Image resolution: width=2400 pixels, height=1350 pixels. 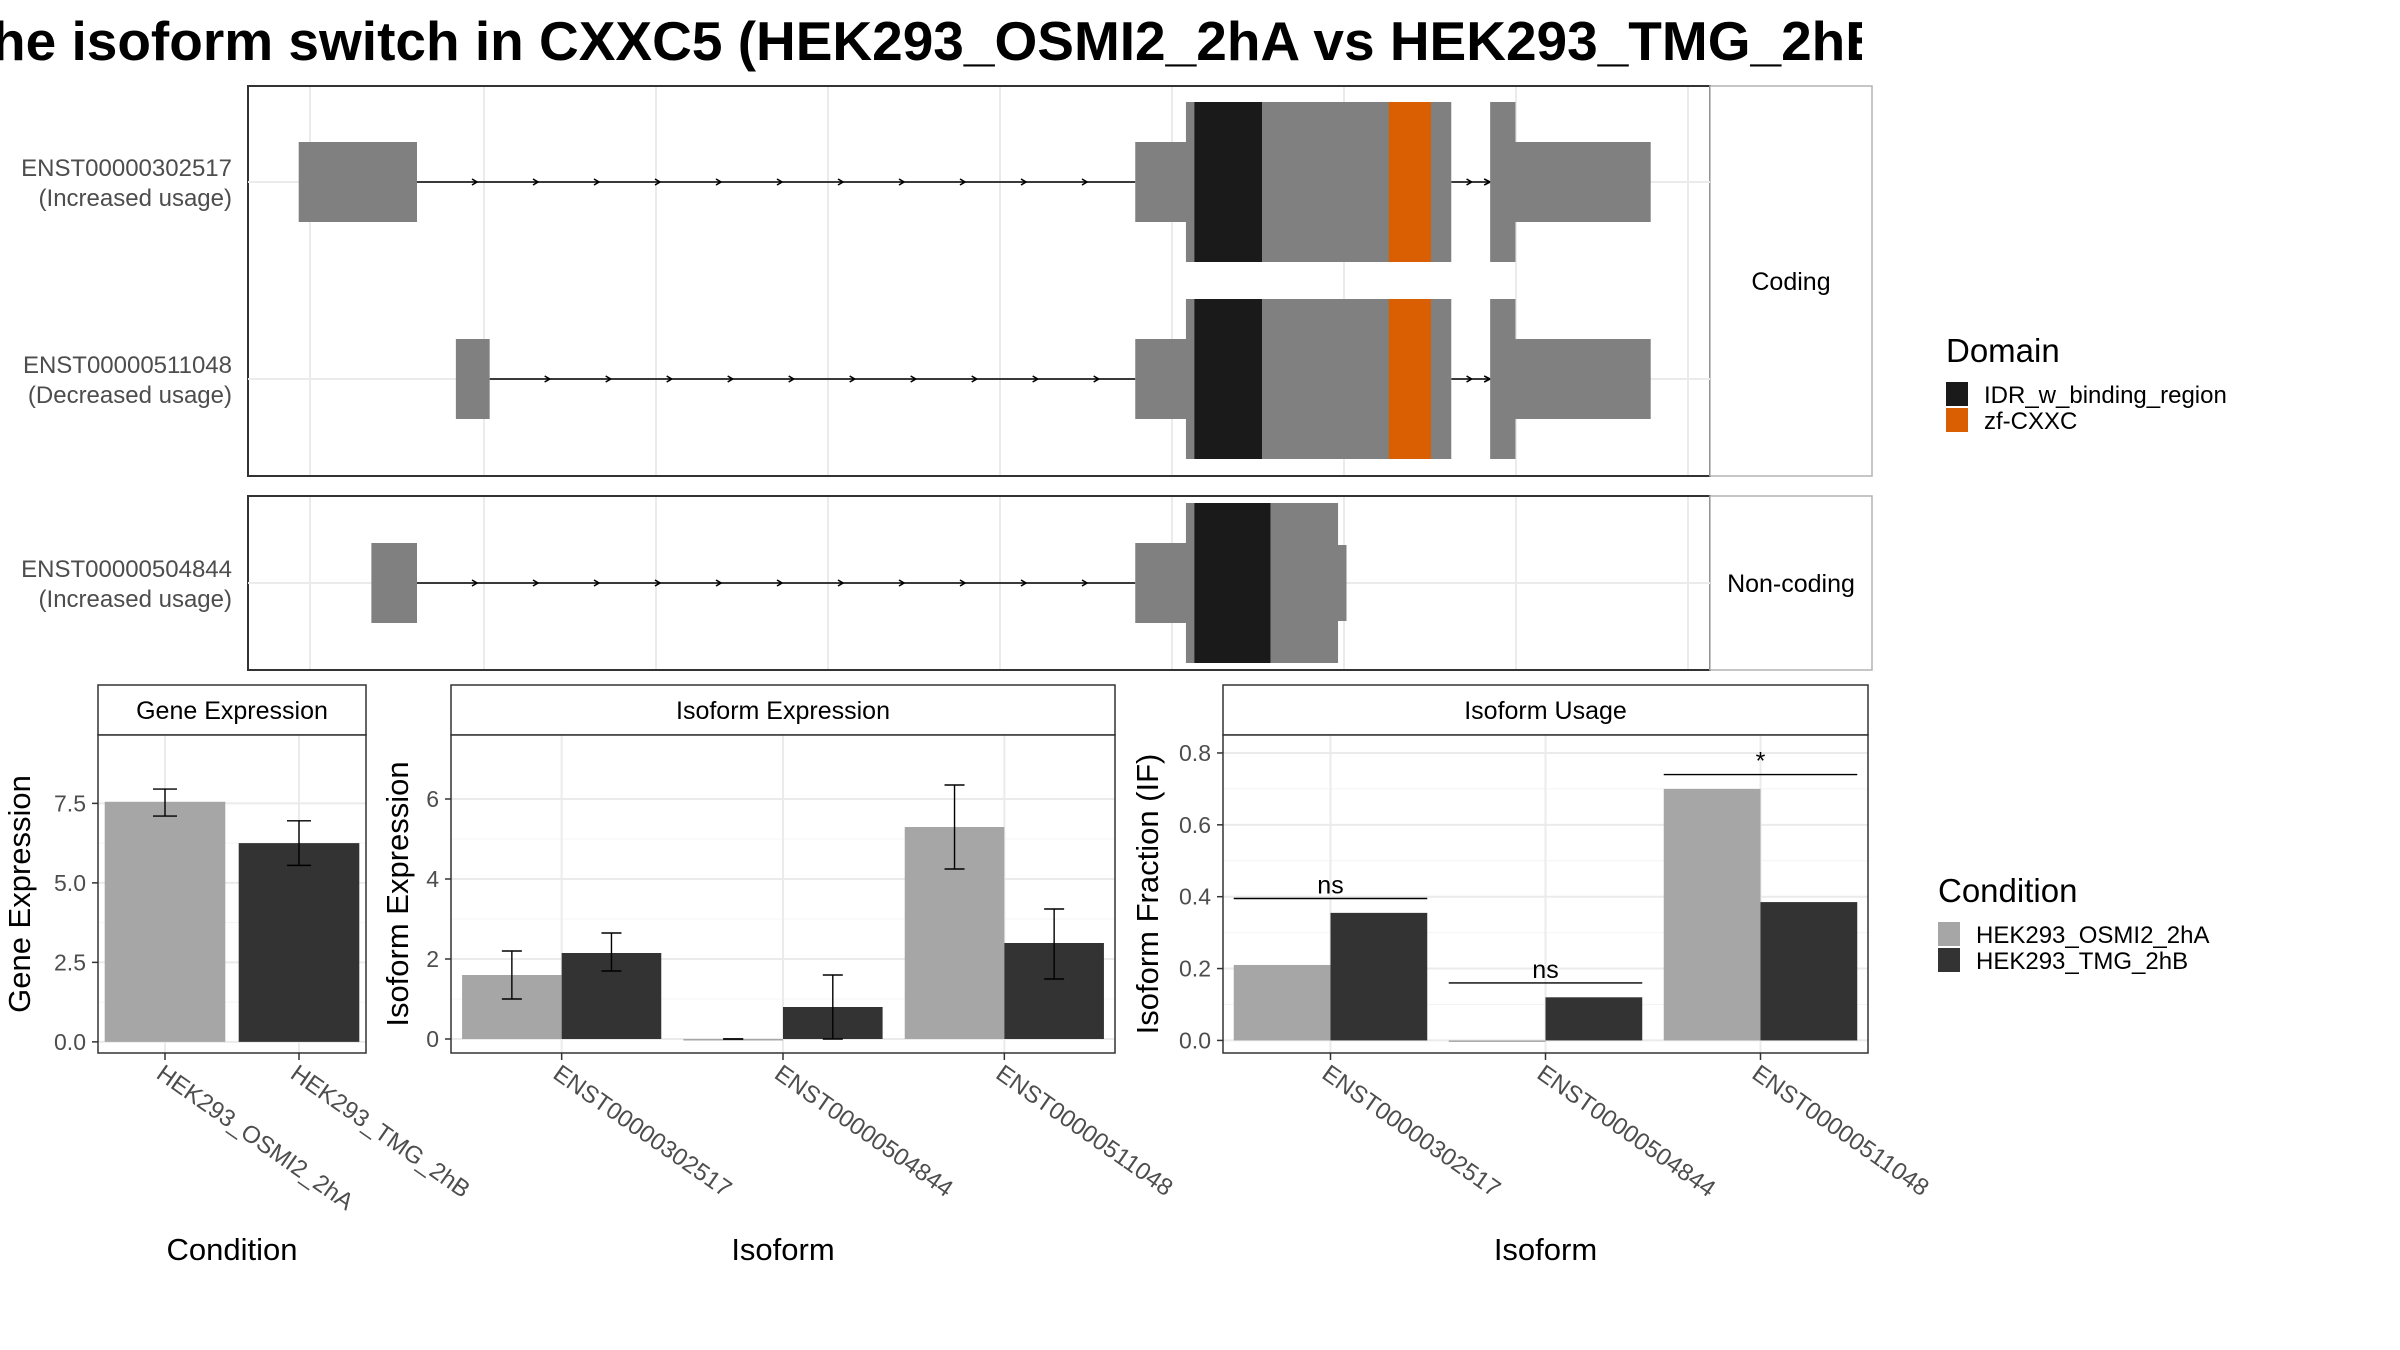 What do you see at coordinates (397, 893) in the screenshot?
I see `y-axis-title: Isoform Expression` at bounding box center [397, 893].